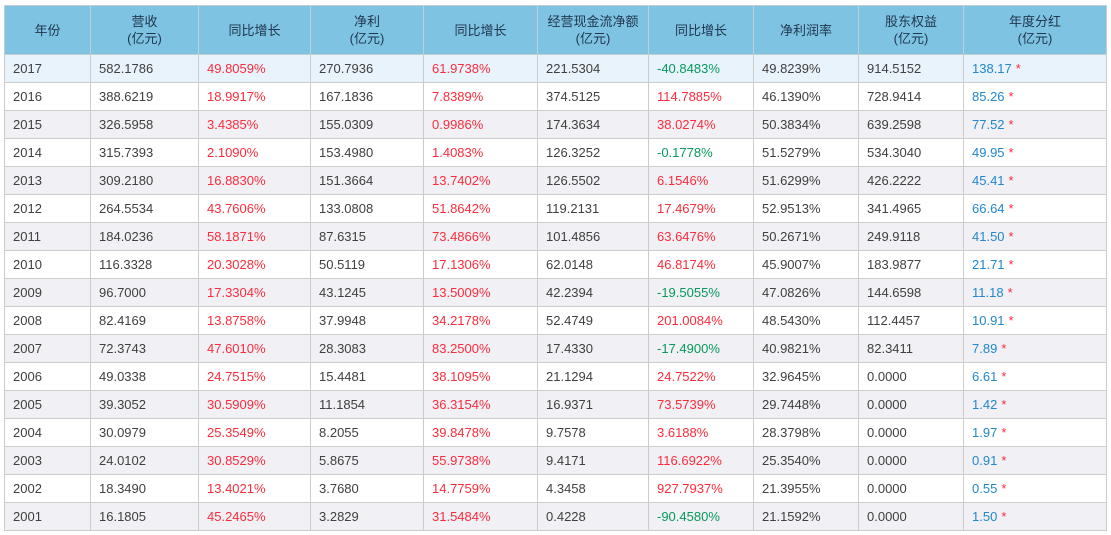  I want to click on dividend-cell: 0.91 *, so click(1035, 460).